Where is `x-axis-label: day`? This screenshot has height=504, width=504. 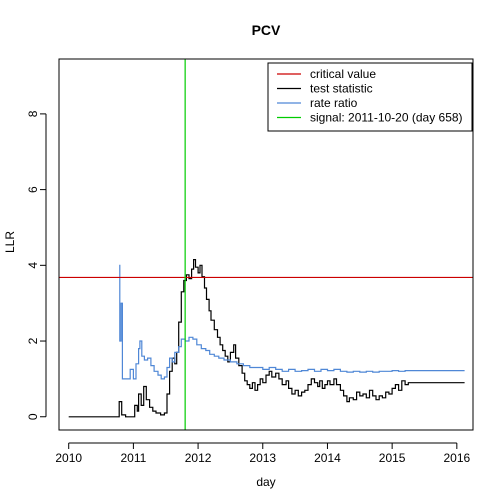 x-axis-label: day is located at coordinates (265, 482).